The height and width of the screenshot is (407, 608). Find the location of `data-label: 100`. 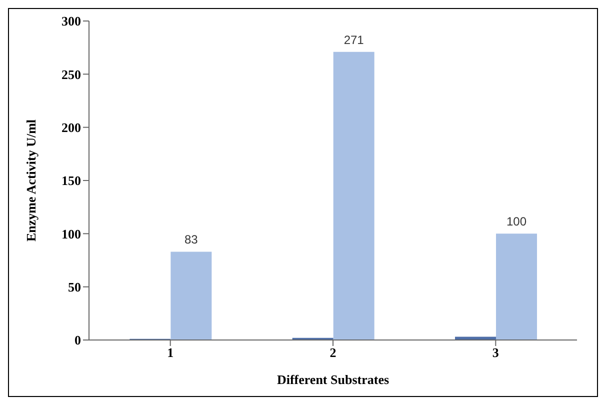

data-label: 100 is located at coordinates (516, 221).